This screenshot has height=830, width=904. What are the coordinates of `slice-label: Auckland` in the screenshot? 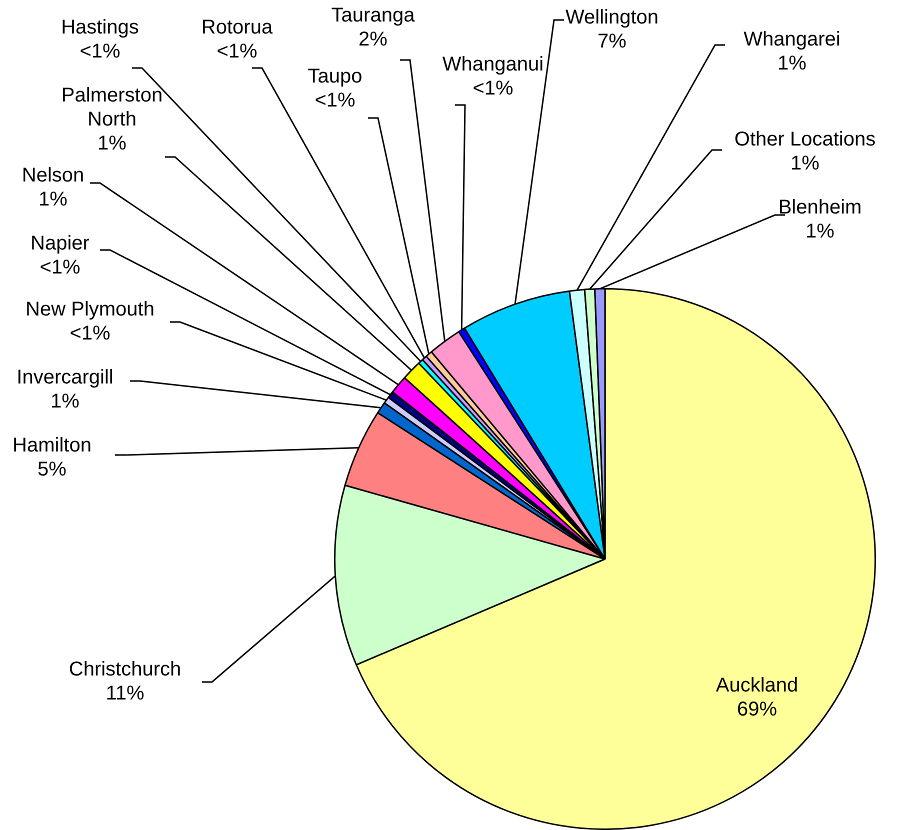 It's located at (757, 685).